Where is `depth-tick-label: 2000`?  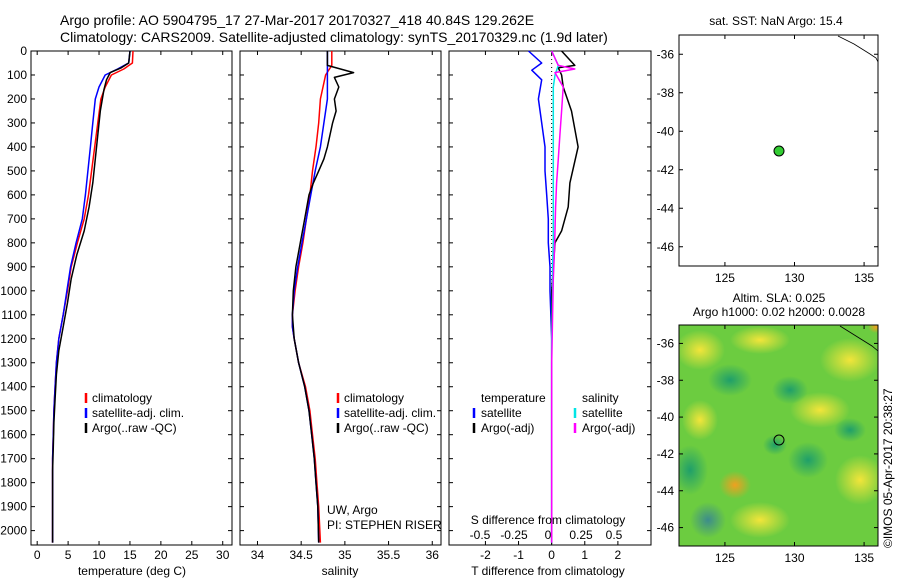 depth-tick-label: 2000 is located at coordinates (13, 531).